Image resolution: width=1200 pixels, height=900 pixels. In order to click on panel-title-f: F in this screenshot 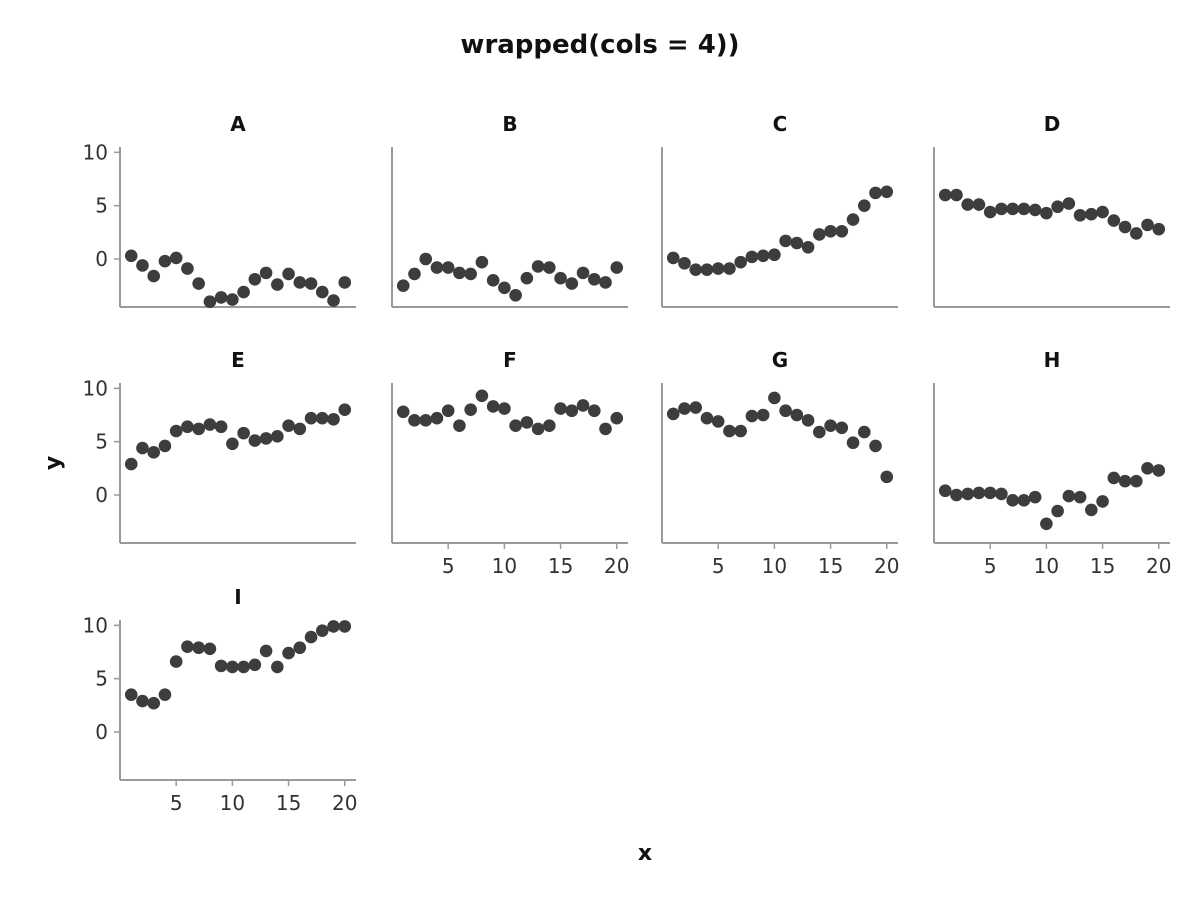, I will do `click(510, 360)`.